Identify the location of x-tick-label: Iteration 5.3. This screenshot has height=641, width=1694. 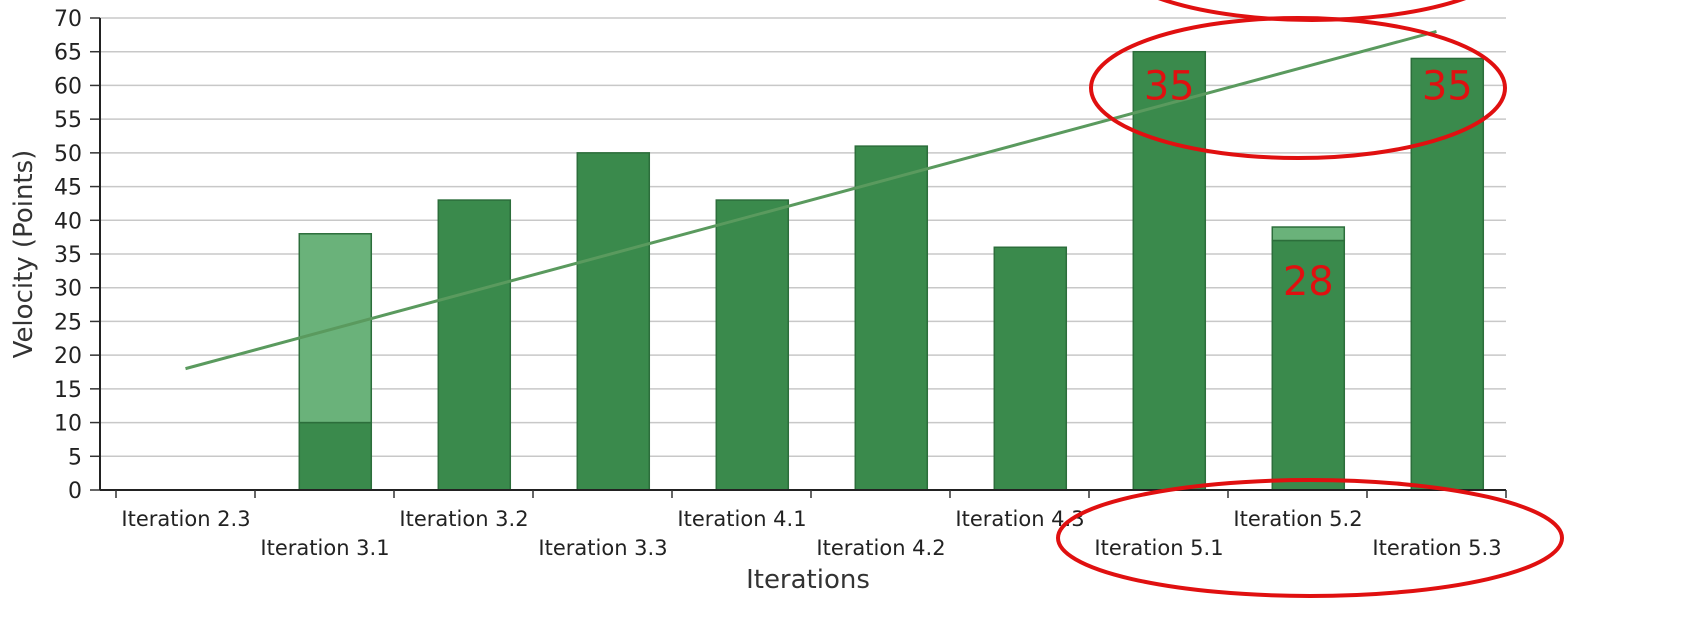
(1436, 548).